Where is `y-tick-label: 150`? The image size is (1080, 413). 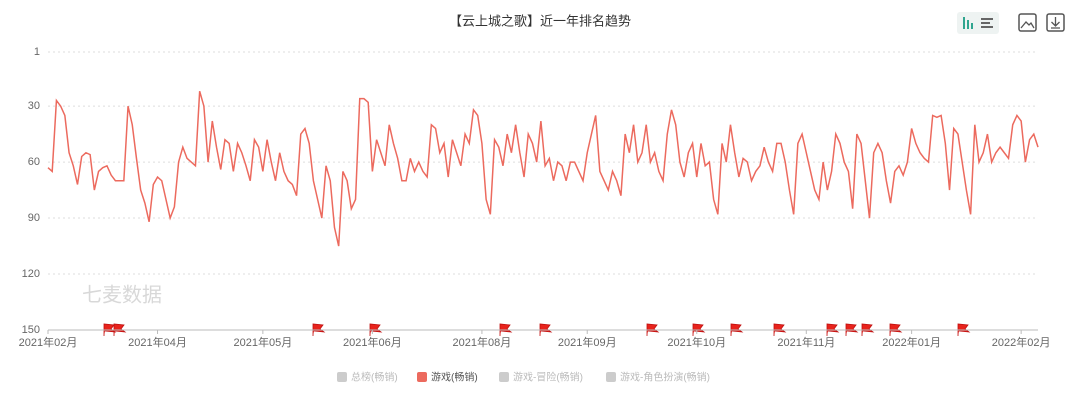 y-tick-label: 150 is located at coordinates (31, 330).